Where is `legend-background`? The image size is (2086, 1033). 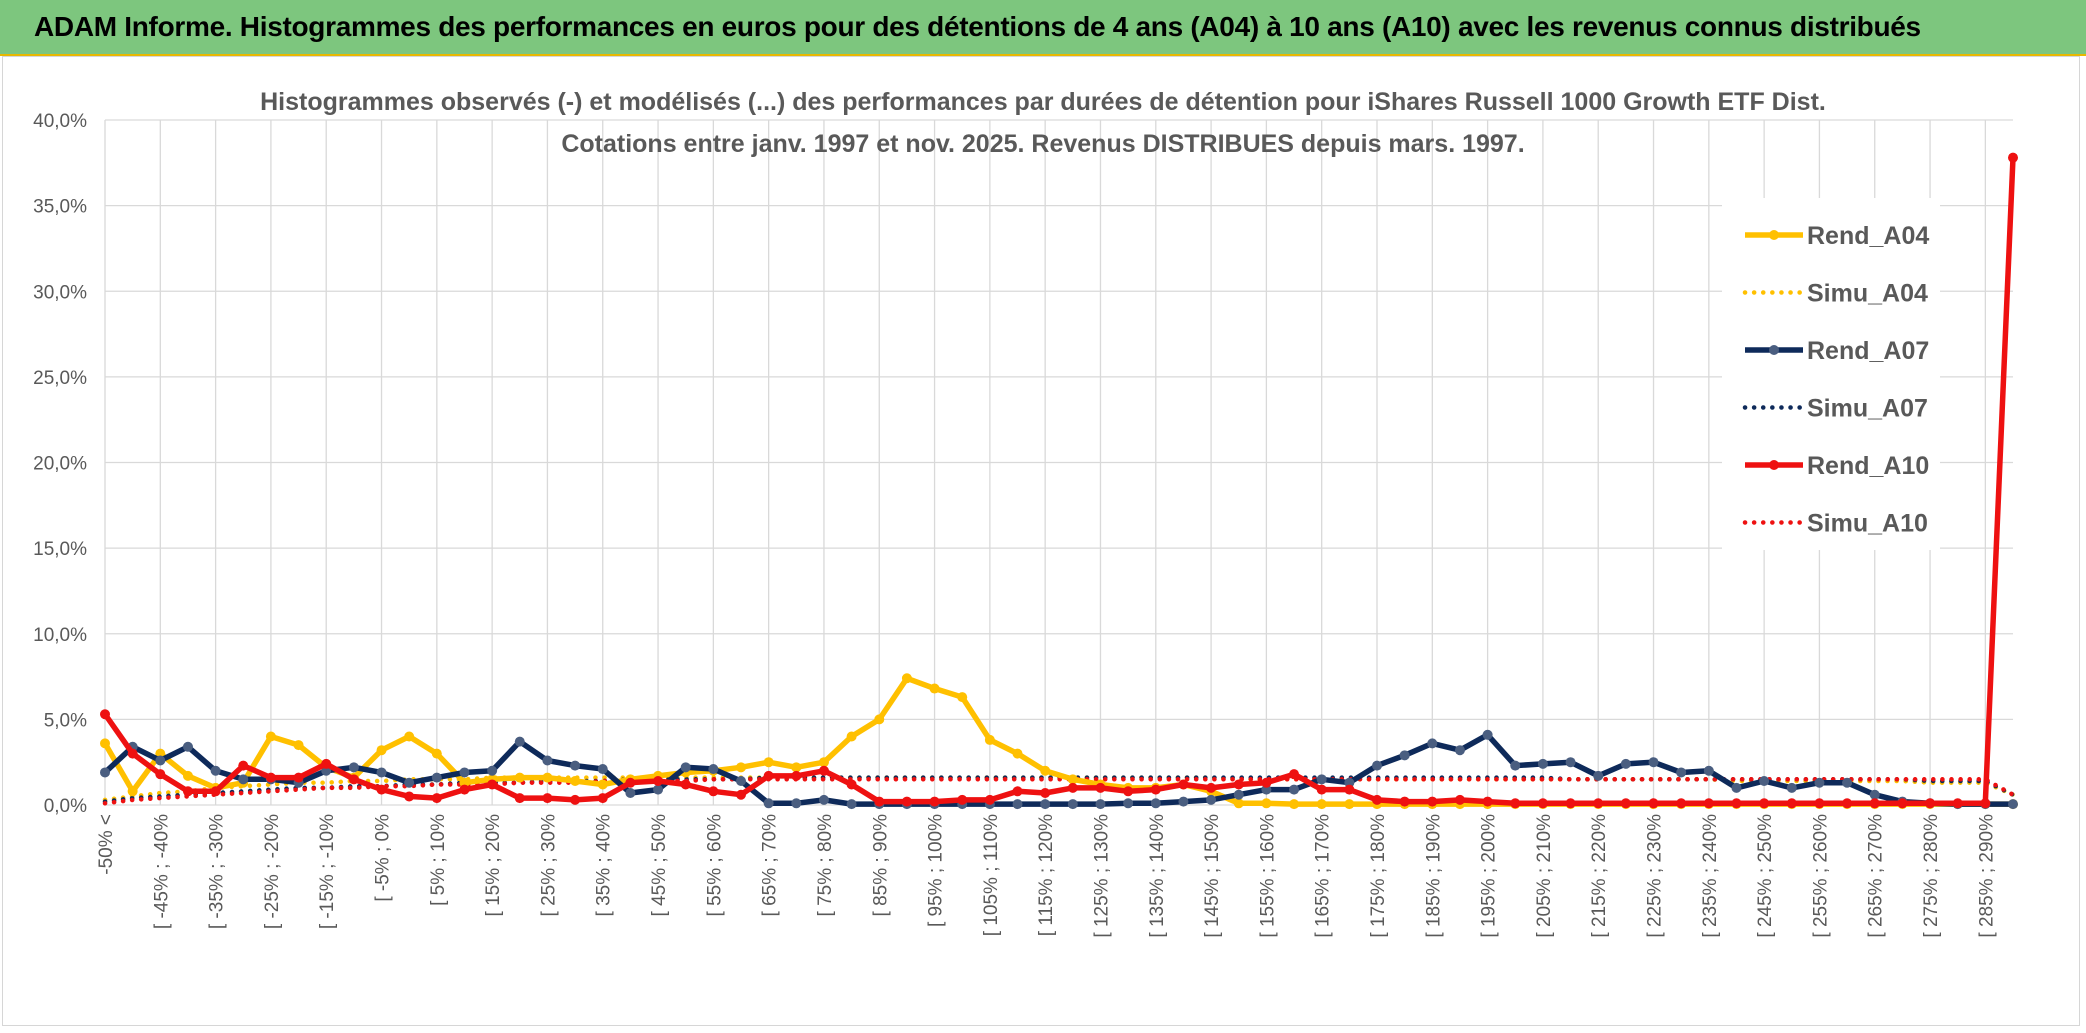
legend-background is located at coordinates (1831, 374).